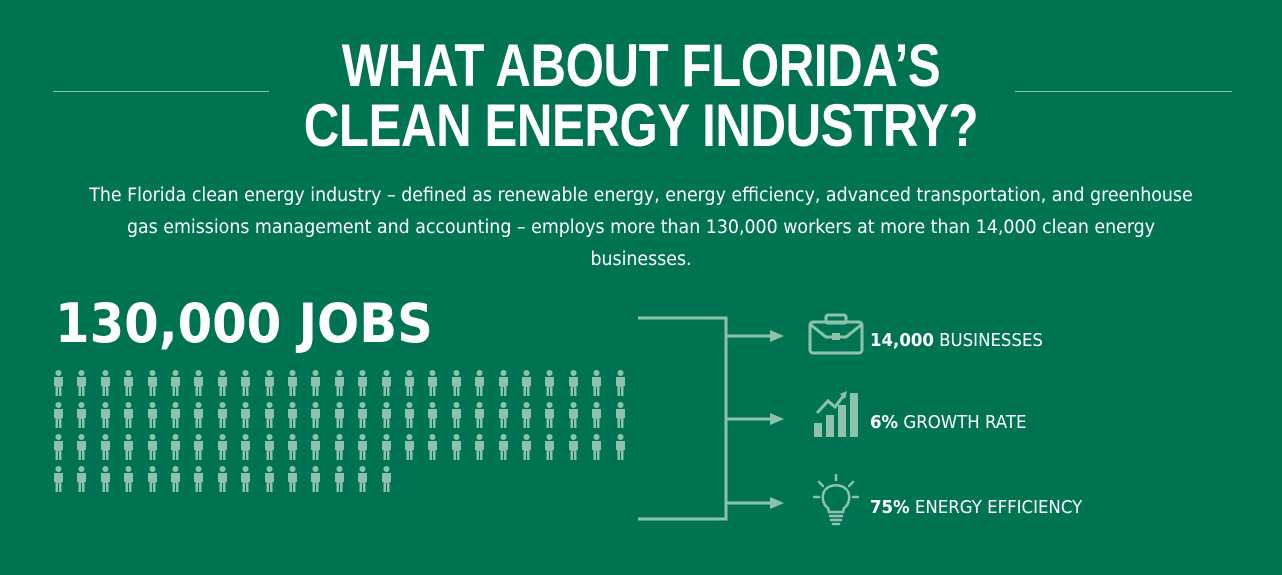  What do you see at coordinates (965, 422) in the screenshot?
I see `stat-growth-label: GROWTH RATE` at bounding box center [965, 422].